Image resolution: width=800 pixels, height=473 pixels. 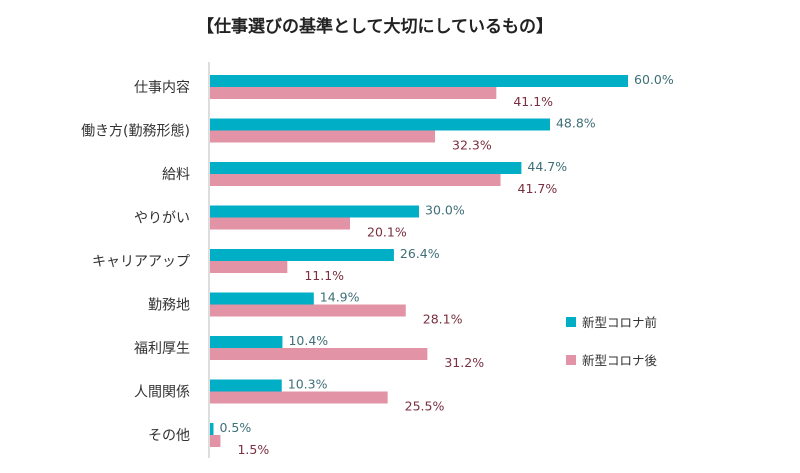 What do you see at coordinates (472, 145) in the screenshot?
I see `data-label: 32.3%` at bounding box center [472, 145].